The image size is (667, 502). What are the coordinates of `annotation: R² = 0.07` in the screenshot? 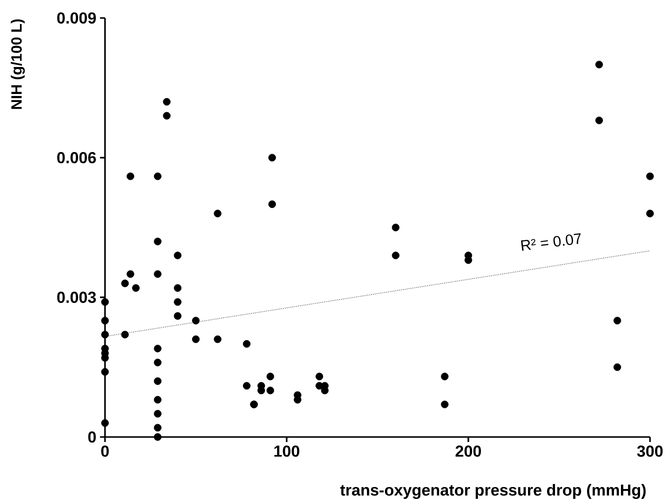 It's located at (550, 242).